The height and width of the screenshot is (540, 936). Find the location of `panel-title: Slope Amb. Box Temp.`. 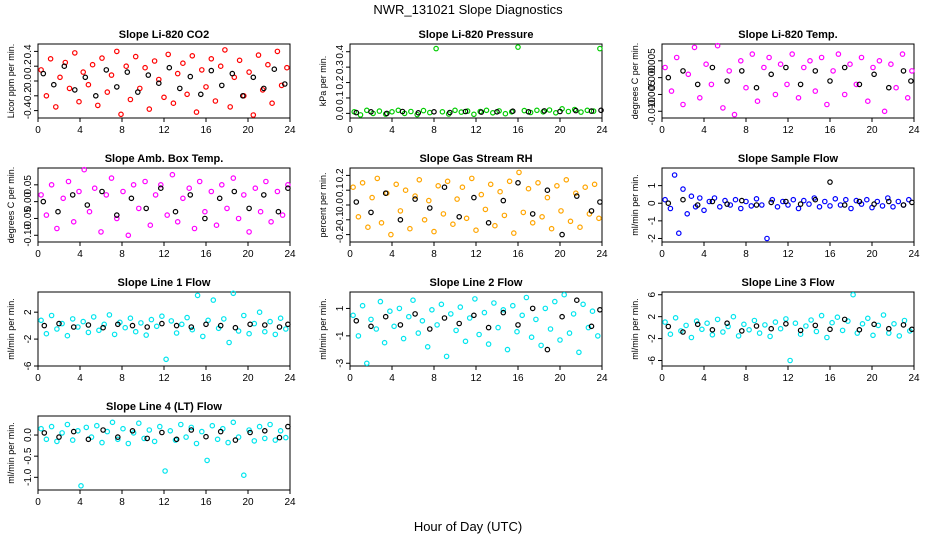

panel-title: Slope Amb. Box Temp. is located at coordinates (164, 159).